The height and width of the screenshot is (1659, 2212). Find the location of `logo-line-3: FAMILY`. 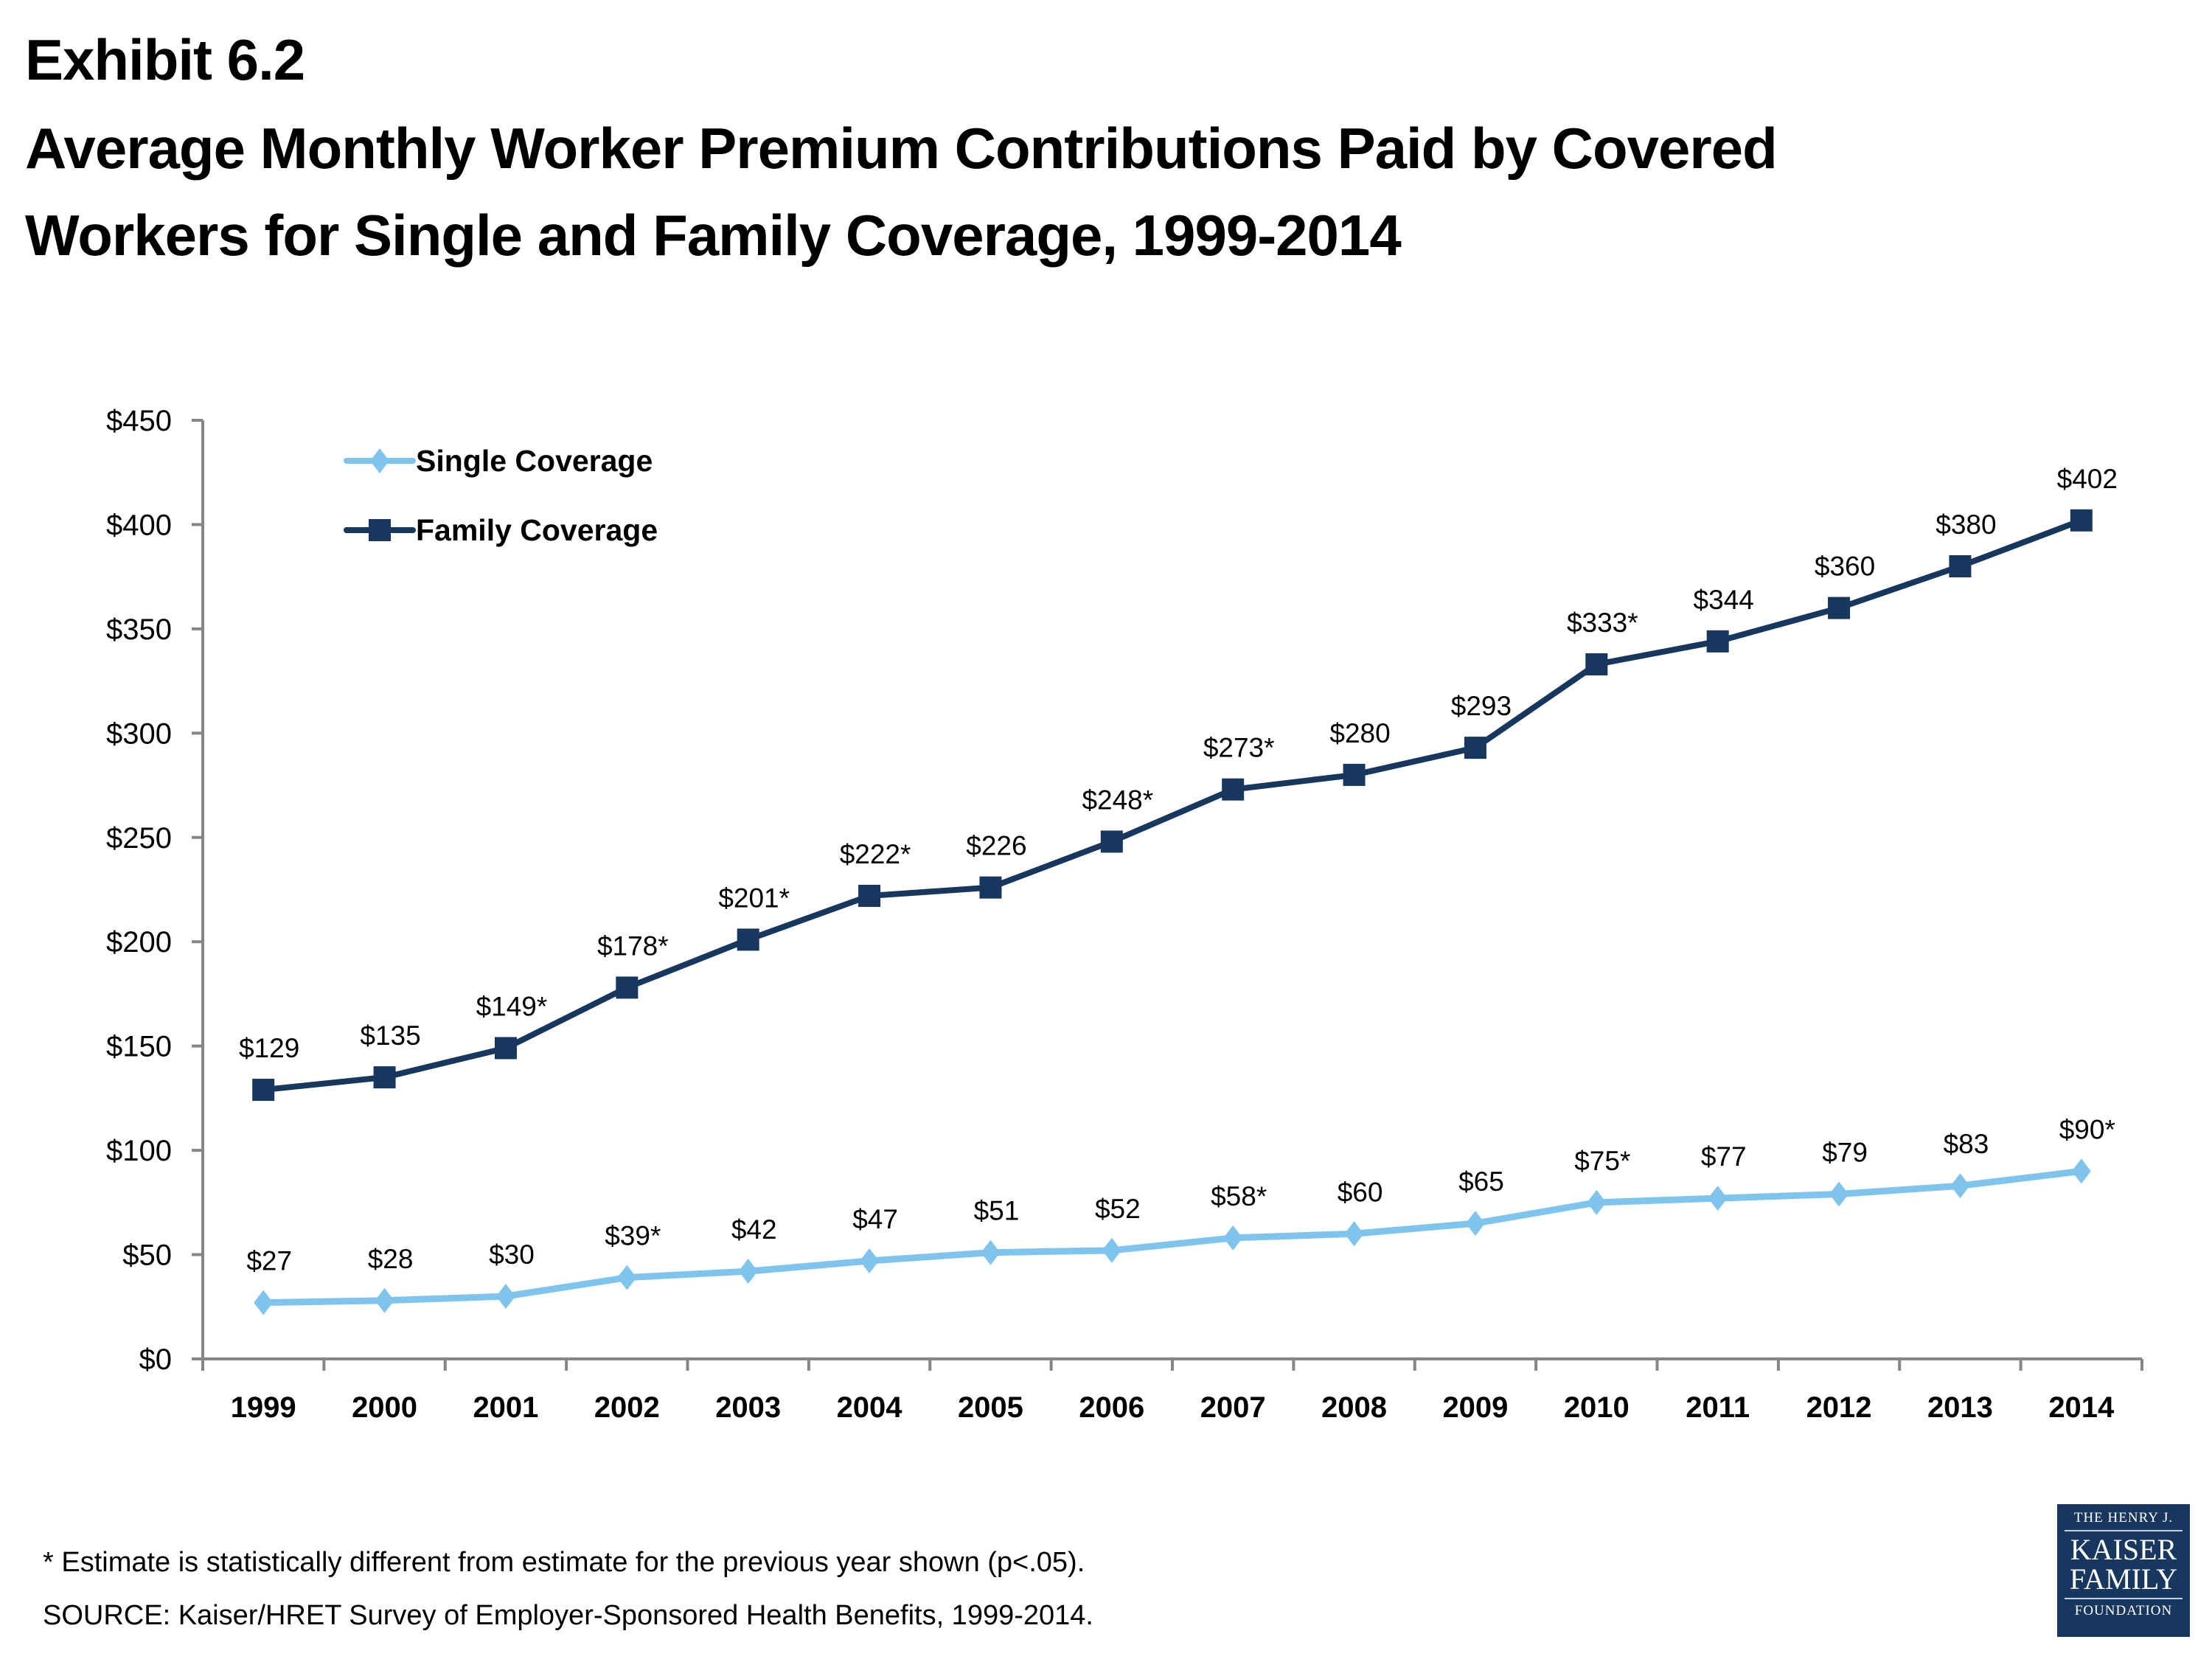

logo-line-3: FAMILY is located at coordinates (2123, 1579).